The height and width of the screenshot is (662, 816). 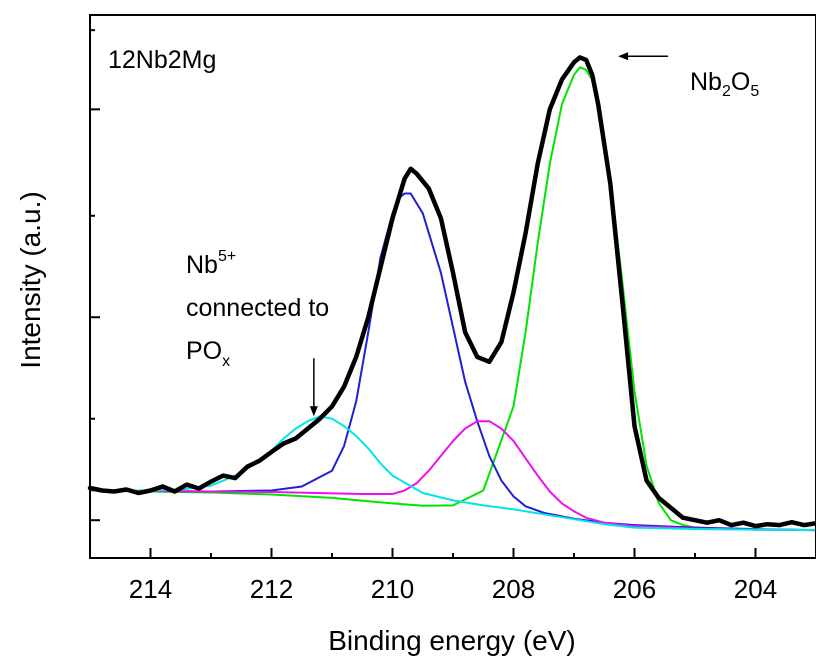 What do you see at coordinates (202, 265) in the screenshot?
I see `nb5-base: Nb` at bounding box center [202, 265].